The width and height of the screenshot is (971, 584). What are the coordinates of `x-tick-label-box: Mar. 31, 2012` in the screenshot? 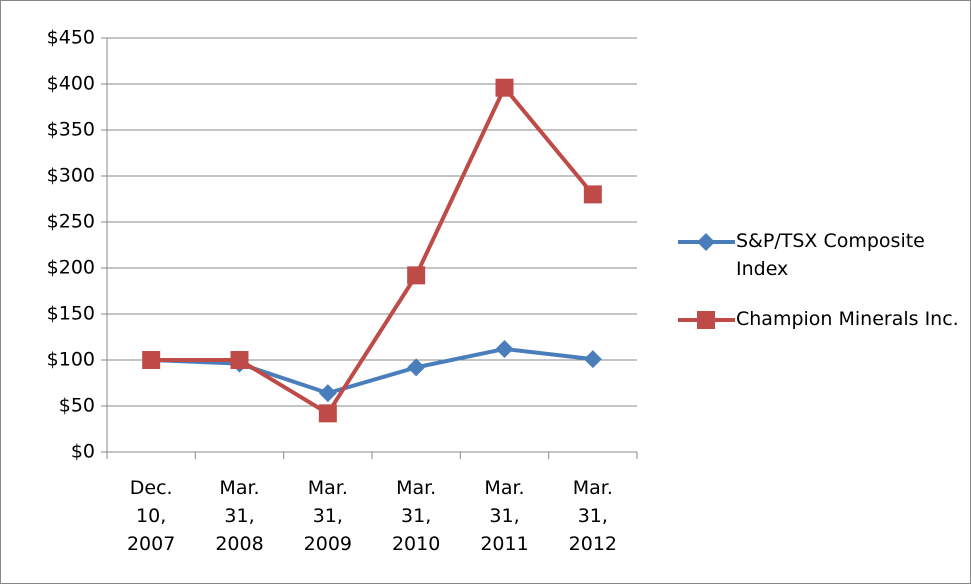 It's located at (592, 516).